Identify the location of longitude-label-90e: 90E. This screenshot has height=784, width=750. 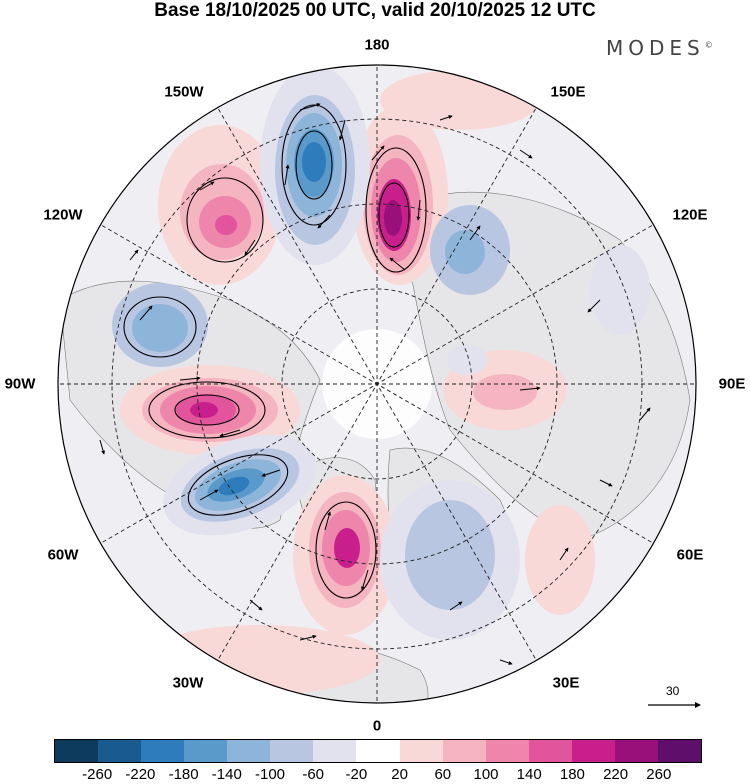
(732, 384).